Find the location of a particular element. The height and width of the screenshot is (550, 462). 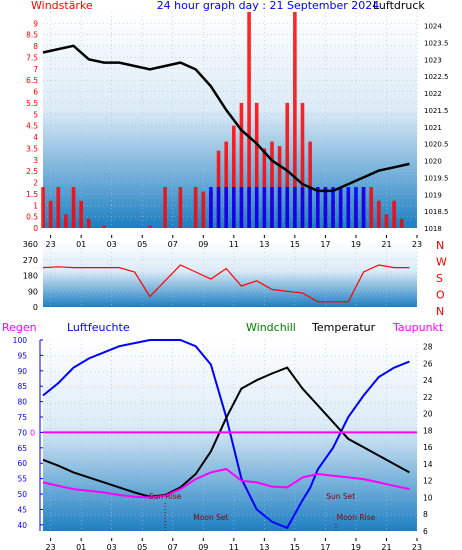

chart-title: 24 hour graph day : 21 September 2024 is located at coordinates (268, 6).